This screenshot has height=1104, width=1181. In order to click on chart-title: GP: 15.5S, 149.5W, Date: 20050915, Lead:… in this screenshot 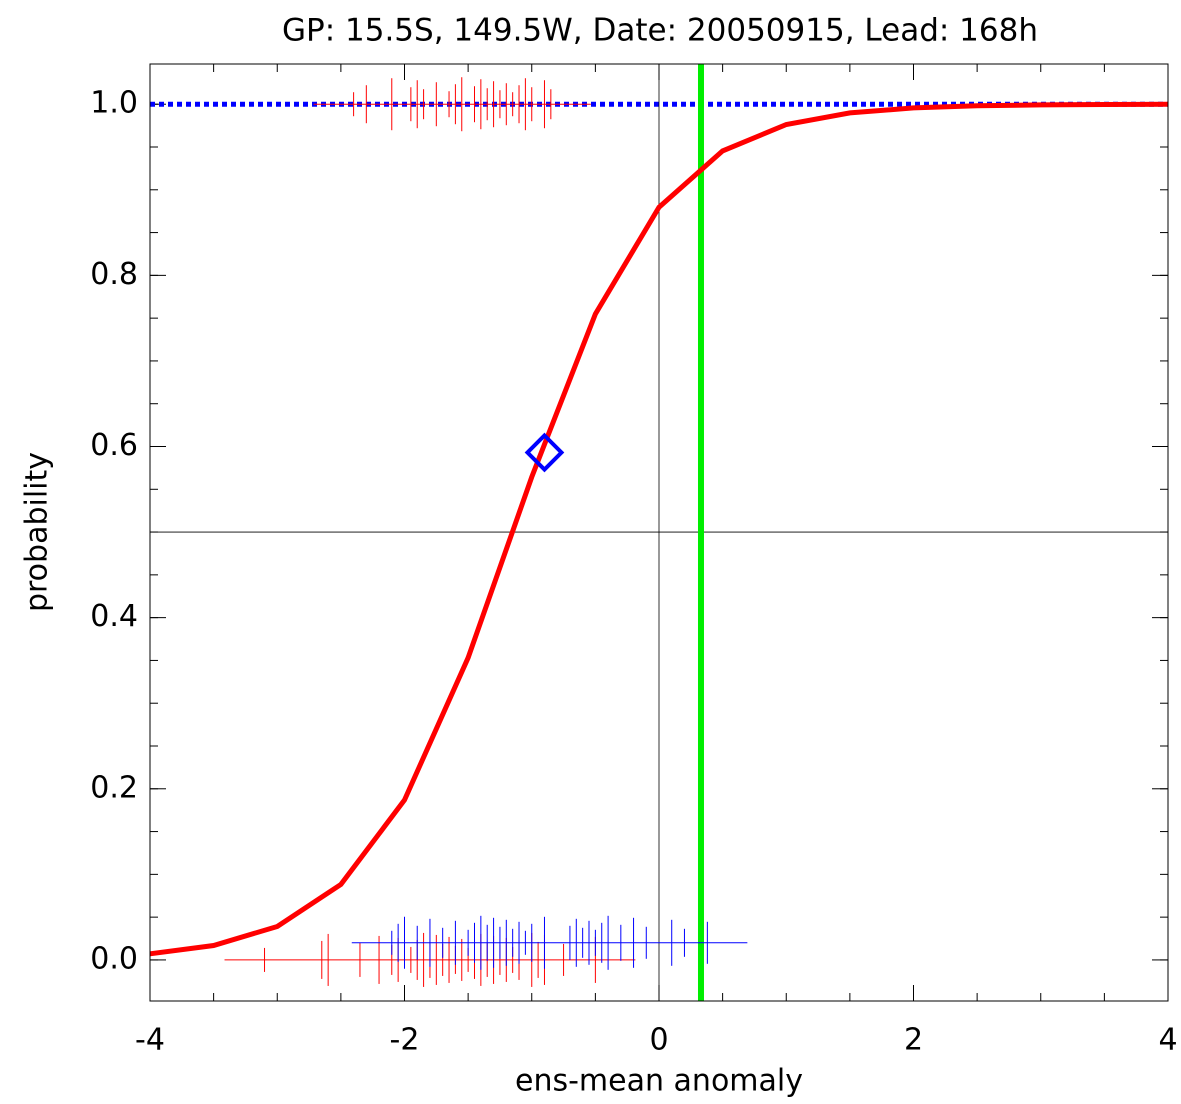, I will do `click(660, 31)`.